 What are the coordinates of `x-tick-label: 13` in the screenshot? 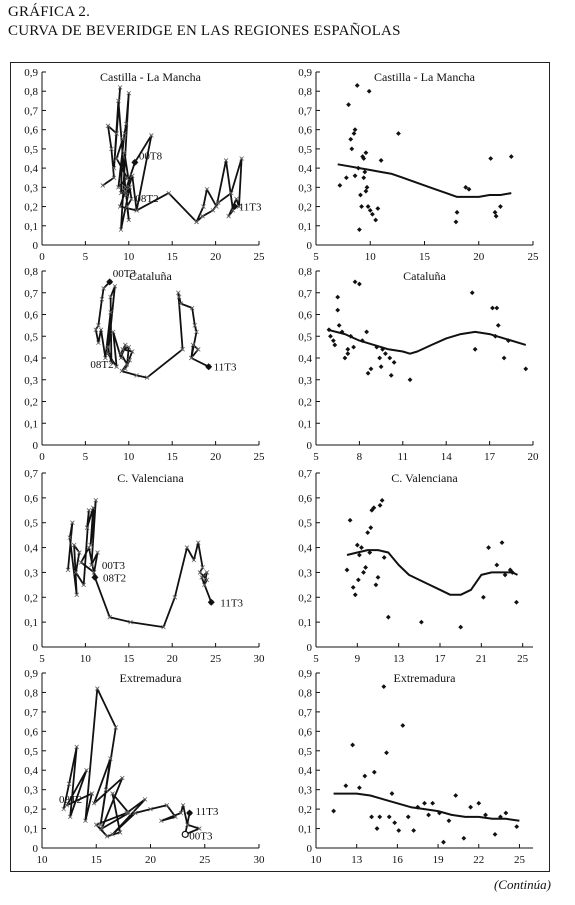 It's located at (399, 659).